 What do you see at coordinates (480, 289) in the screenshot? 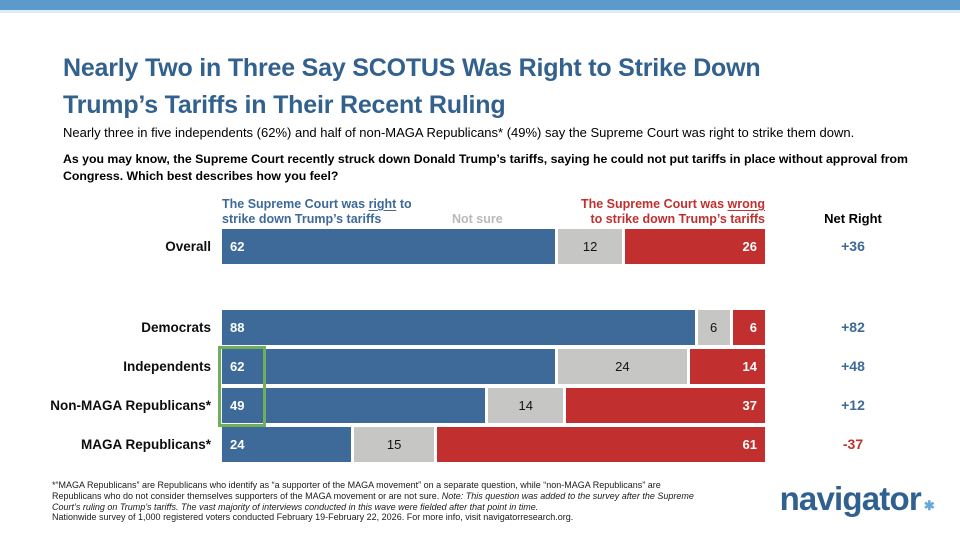
I see `row-group-spacer` at bounding box center [480, 289].